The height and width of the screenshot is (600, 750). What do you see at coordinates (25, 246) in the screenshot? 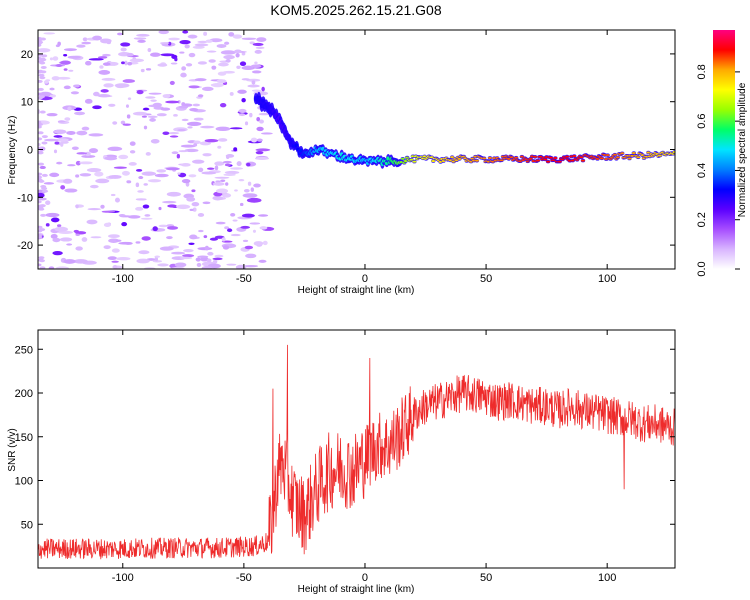
I see `spectrogram-y-tick-label: -20` at bounding box center [25, 246].